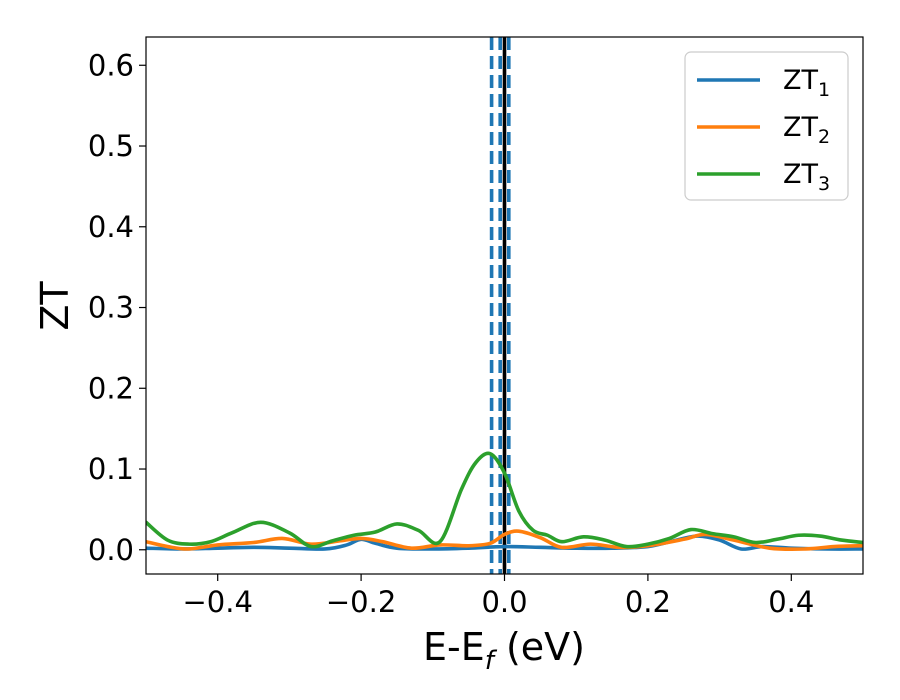 This screenshot has height=700, width=900. Describe the element at coordinates (55, 306) in the screenshot. I see `y-axis-label: ZT` at that location.